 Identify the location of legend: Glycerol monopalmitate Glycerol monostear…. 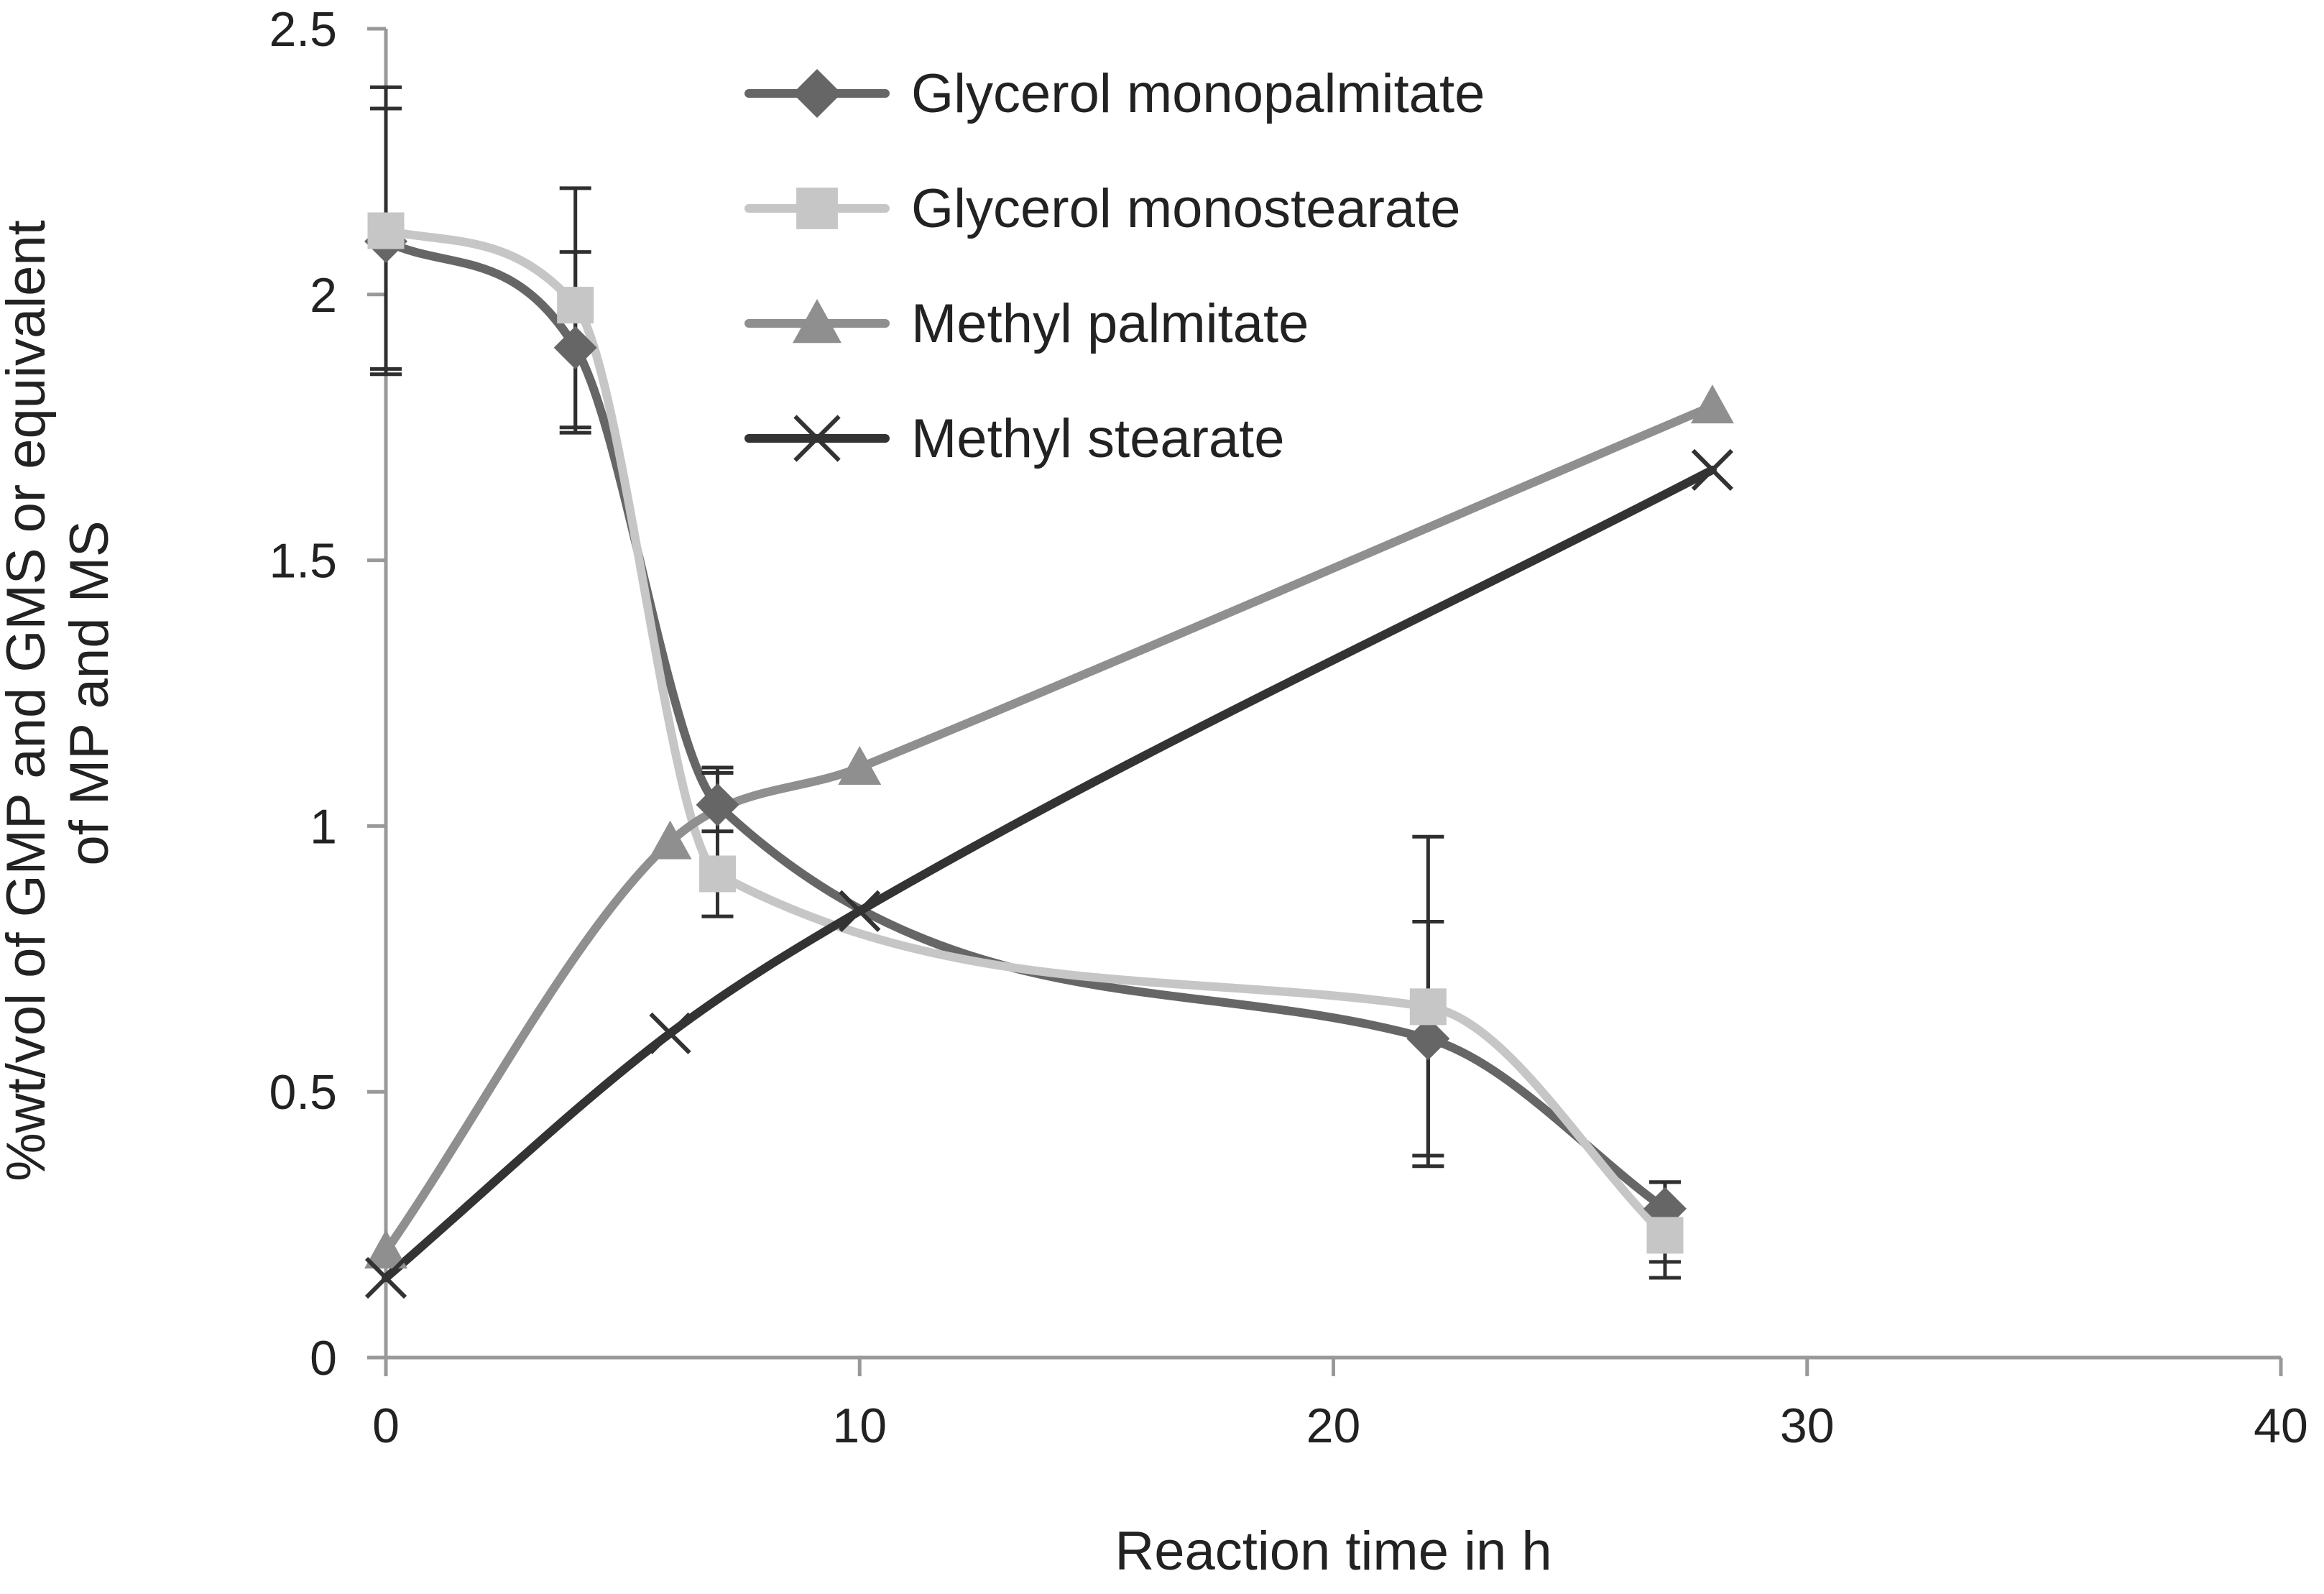
(1114, 266).